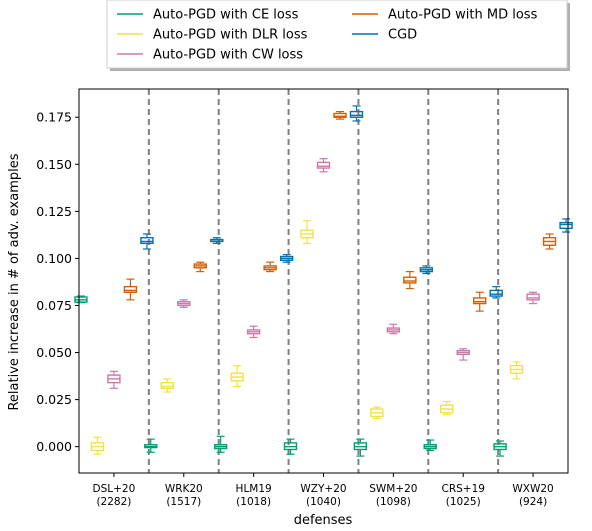  Describe the element at coordinates (54, 211) in the screenshot. I see `y-tick-label: 0.125` at that location.